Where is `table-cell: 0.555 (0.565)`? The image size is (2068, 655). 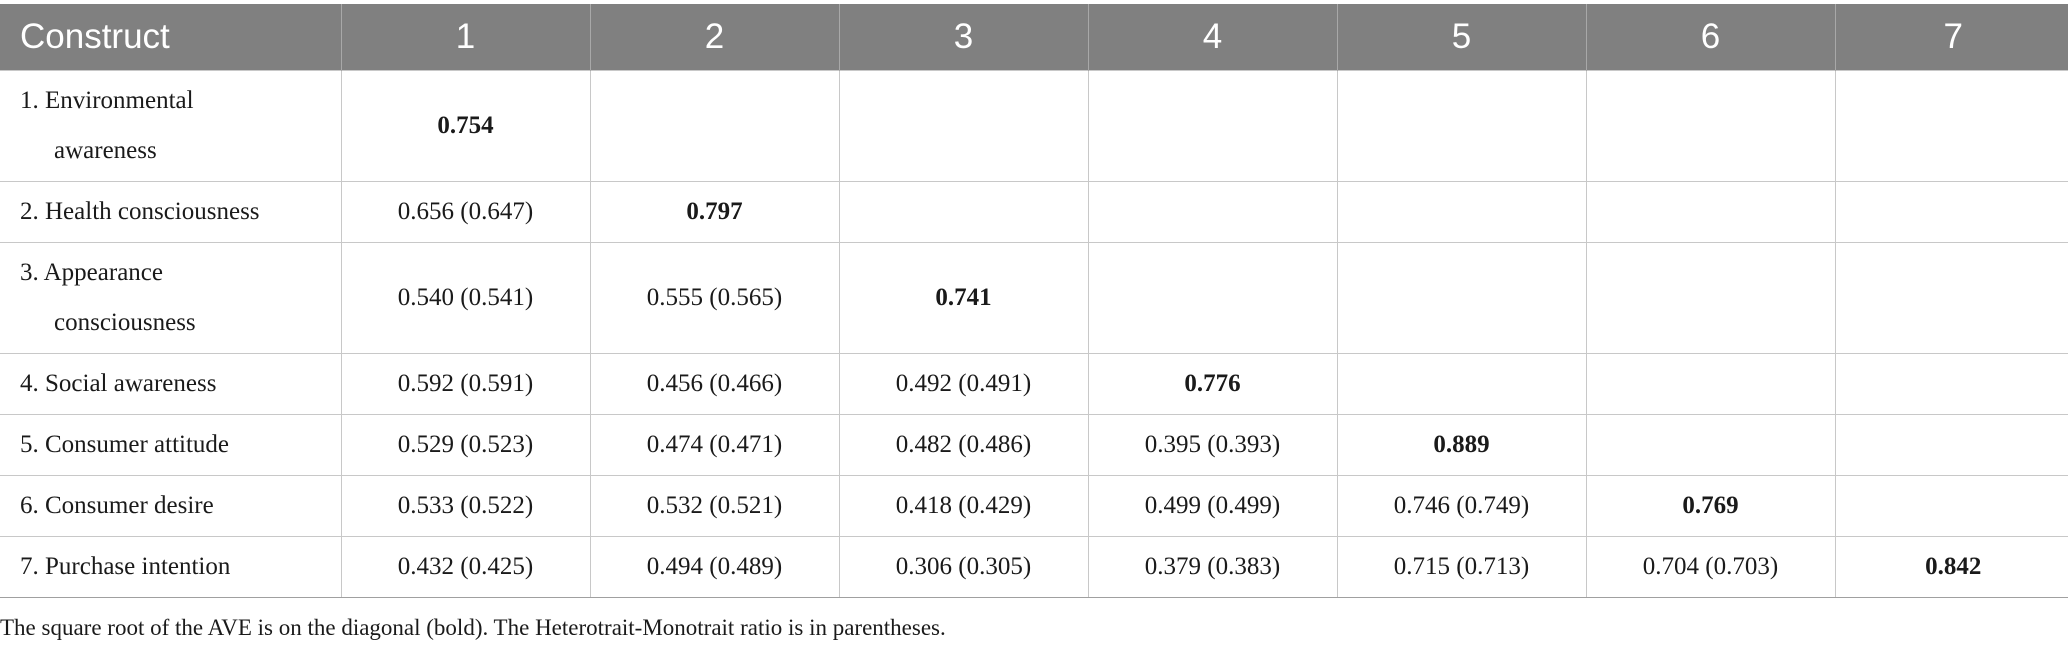 table-cell: 0.555 (0.565) is located at coordinates (714, 298).